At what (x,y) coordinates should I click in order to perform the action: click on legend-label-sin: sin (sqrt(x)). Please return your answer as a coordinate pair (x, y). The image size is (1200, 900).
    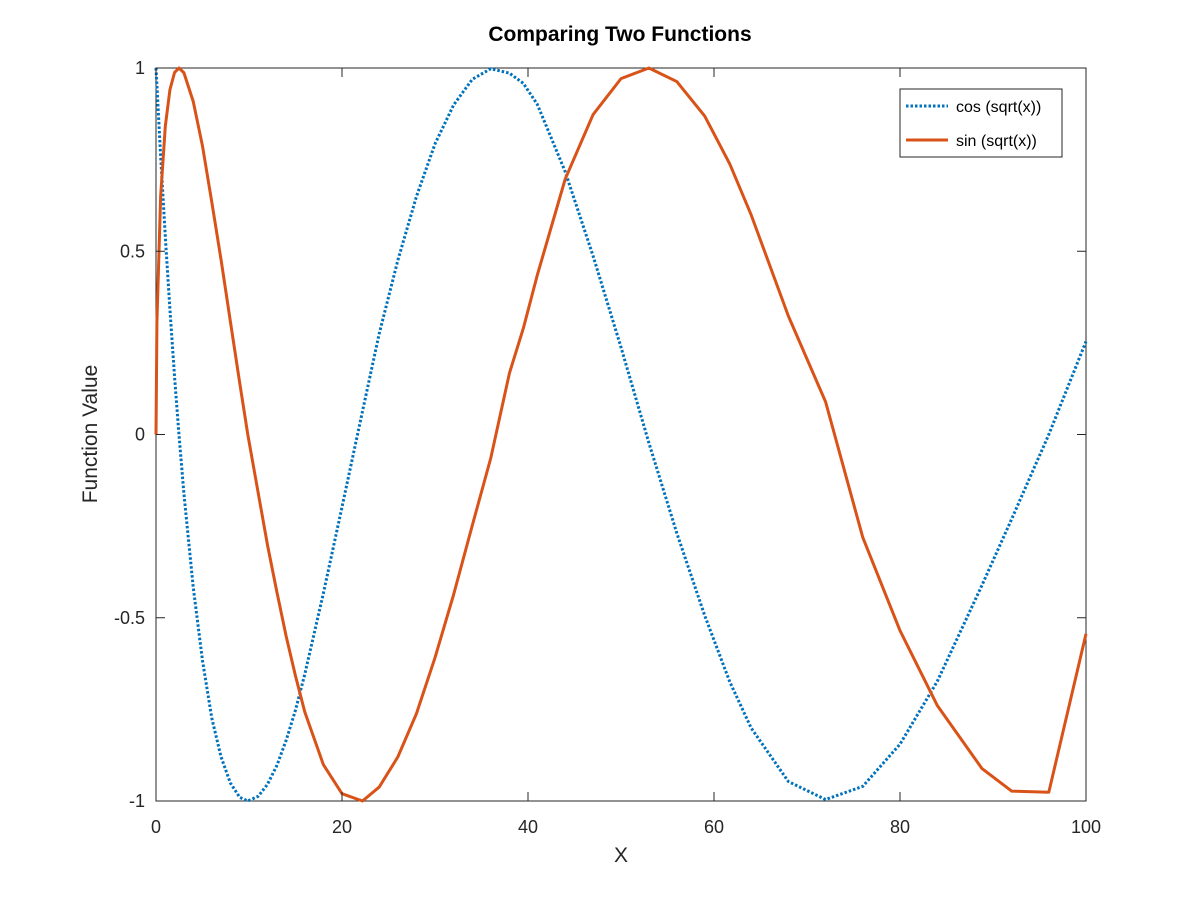
    Looking at the image, I should click on (996, 141).